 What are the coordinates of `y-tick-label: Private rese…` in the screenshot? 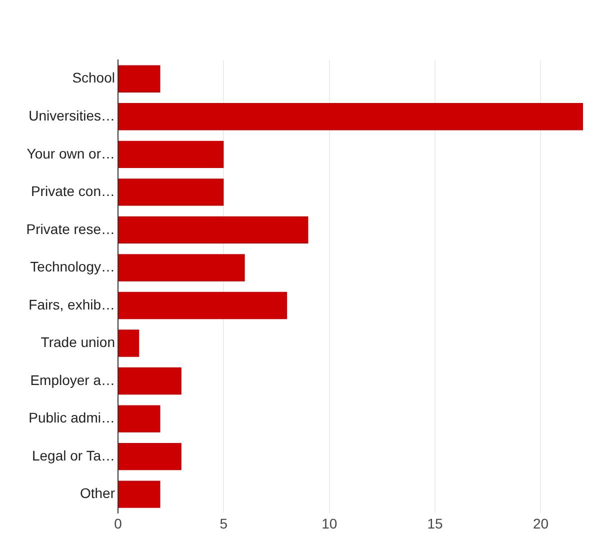 It's located at (70, 228).